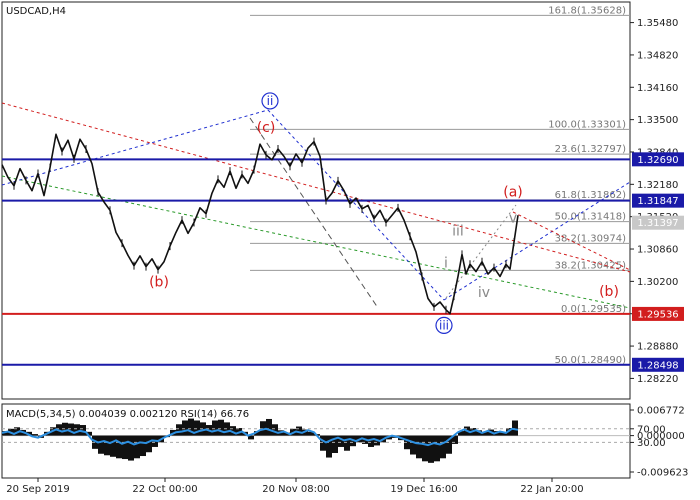  Describe the element at coordinates (484, 293) in the screenshot. I see `wave-label: iv` at that location.